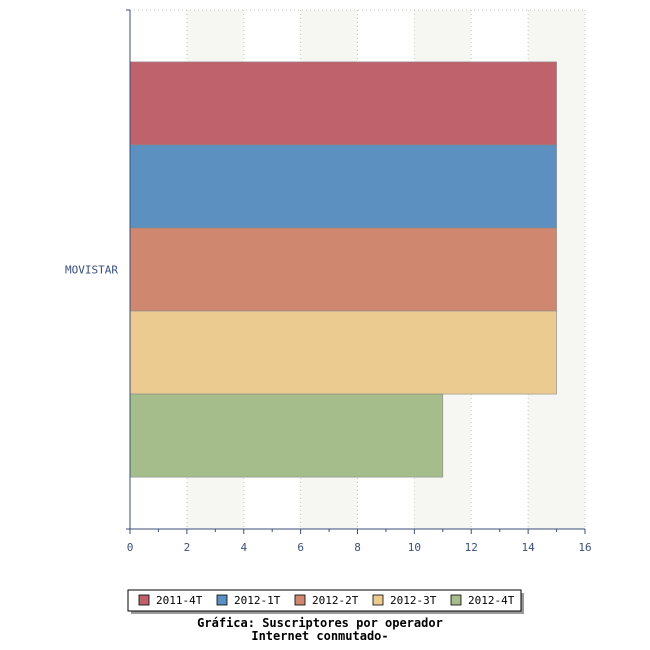  I want to click on x-tick-label: 12, so click(471, 547).